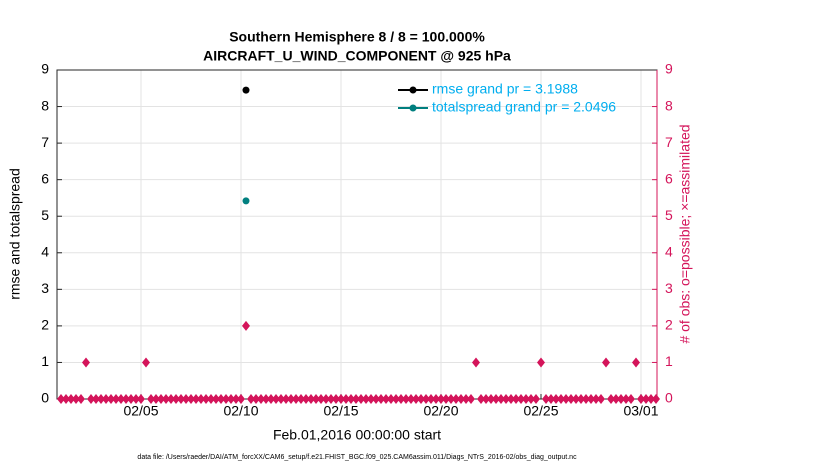 The height and width of the screenshot is (475, 830). I want to click on x-tick-label: 02/10, so click(240, 411).